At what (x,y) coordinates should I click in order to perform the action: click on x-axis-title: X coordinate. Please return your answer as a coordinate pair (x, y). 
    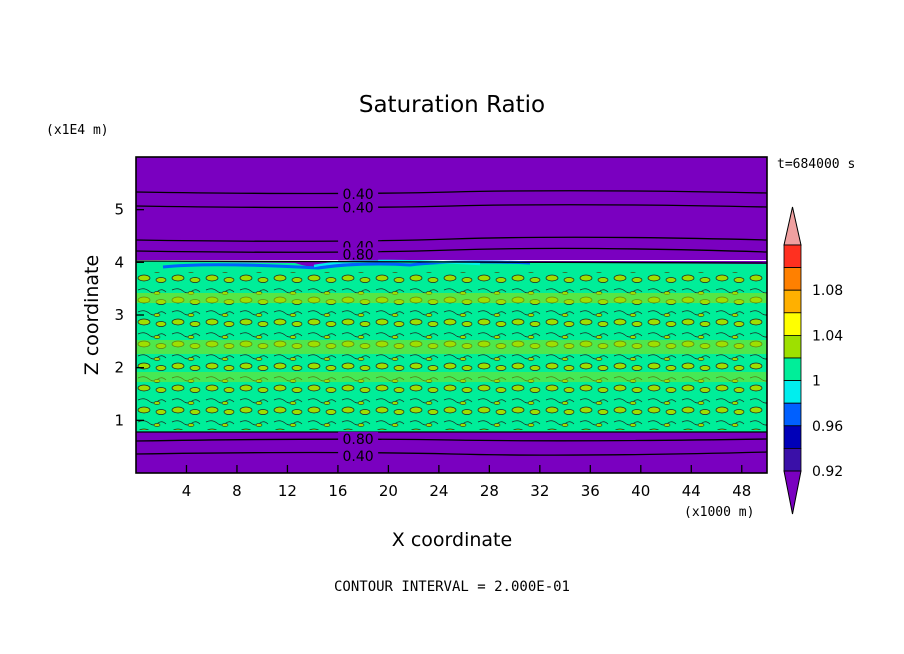
    Looking at the image, I should click on (452, 540).